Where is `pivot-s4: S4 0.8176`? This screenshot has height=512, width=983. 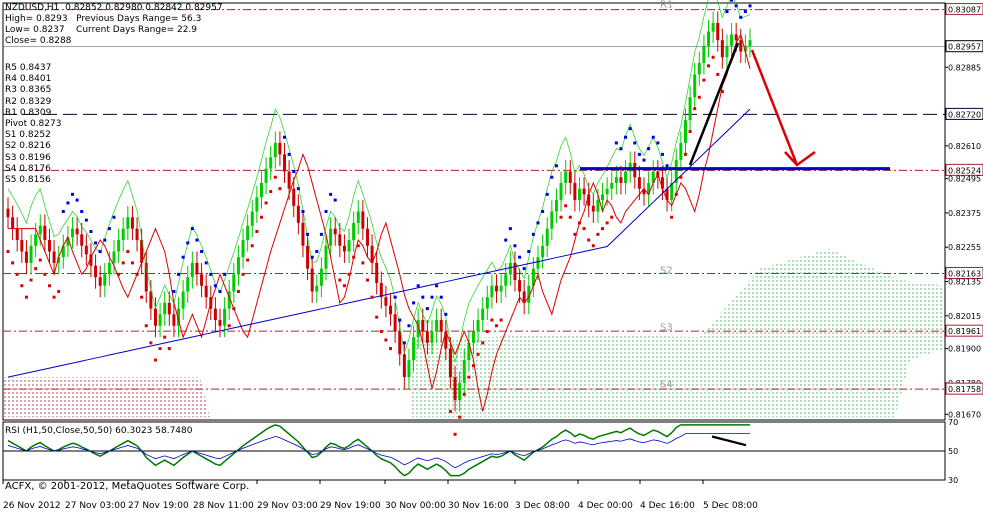 pivot-s4: S4 0.8176 is located at coordinates (28, 168).